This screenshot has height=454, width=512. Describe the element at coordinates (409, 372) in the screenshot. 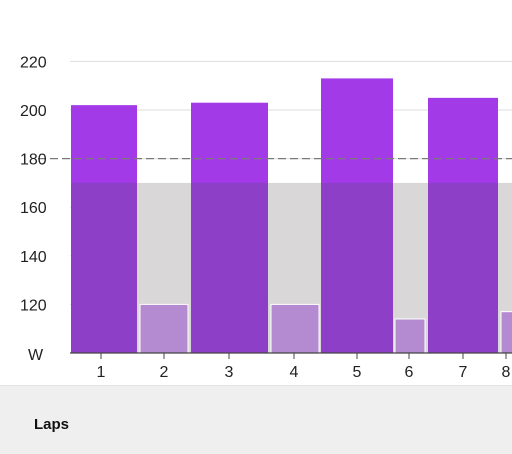

I see `x-tick-label-6: 6` at that location.